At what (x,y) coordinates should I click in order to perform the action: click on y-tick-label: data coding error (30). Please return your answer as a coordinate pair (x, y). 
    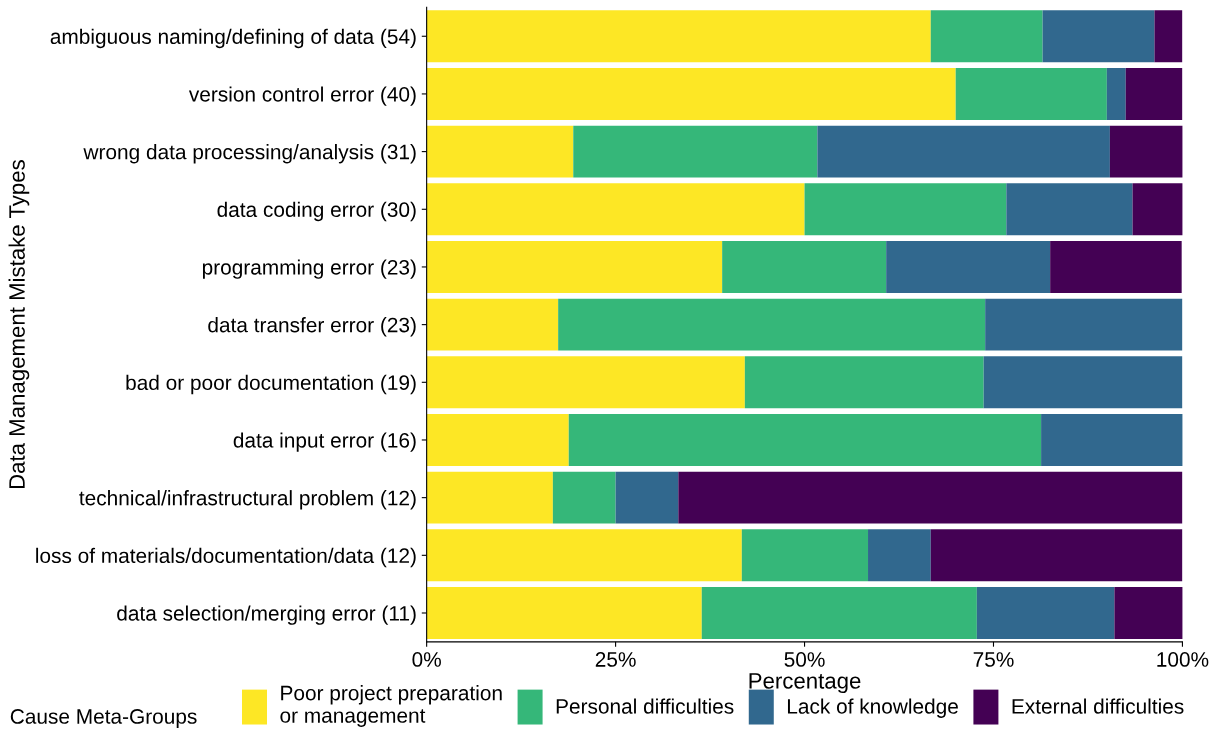
    Looking at the image, I should click on (316, 211).